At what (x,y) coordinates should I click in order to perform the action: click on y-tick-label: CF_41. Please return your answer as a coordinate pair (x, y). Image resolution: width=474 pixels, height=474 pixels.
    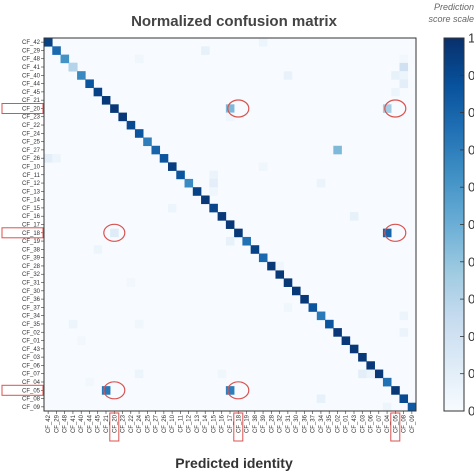
    Looking at the image, I should click on (31, 68).